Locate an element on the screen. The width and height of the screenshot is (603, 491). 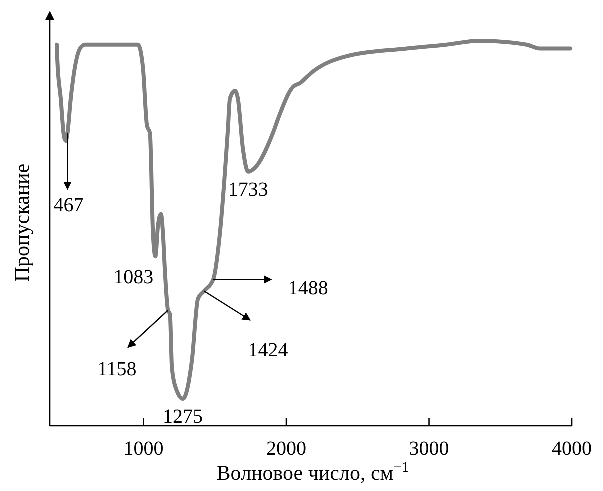
x-axis-title: Волновое число, см$^{−1}$ is located at coordinates (313, 472).